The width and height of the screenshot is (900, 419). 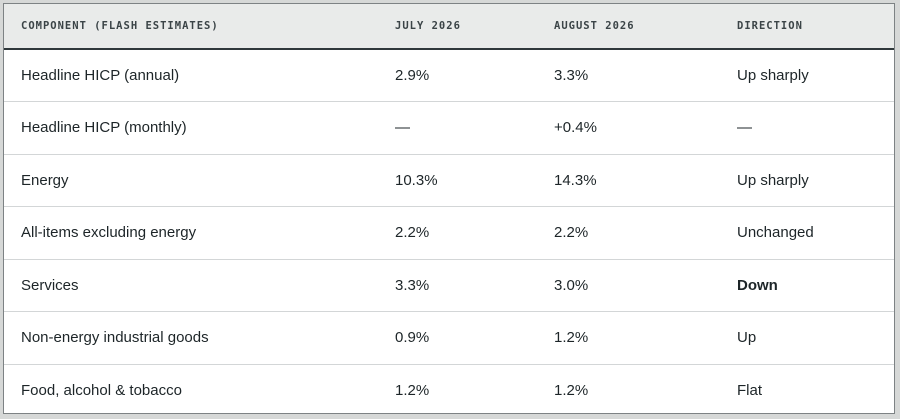 What do you see at coordinates (629, 75) in the screenshot?
I see `august-value-cell: 3.3%` at bounding box center [629, 75].